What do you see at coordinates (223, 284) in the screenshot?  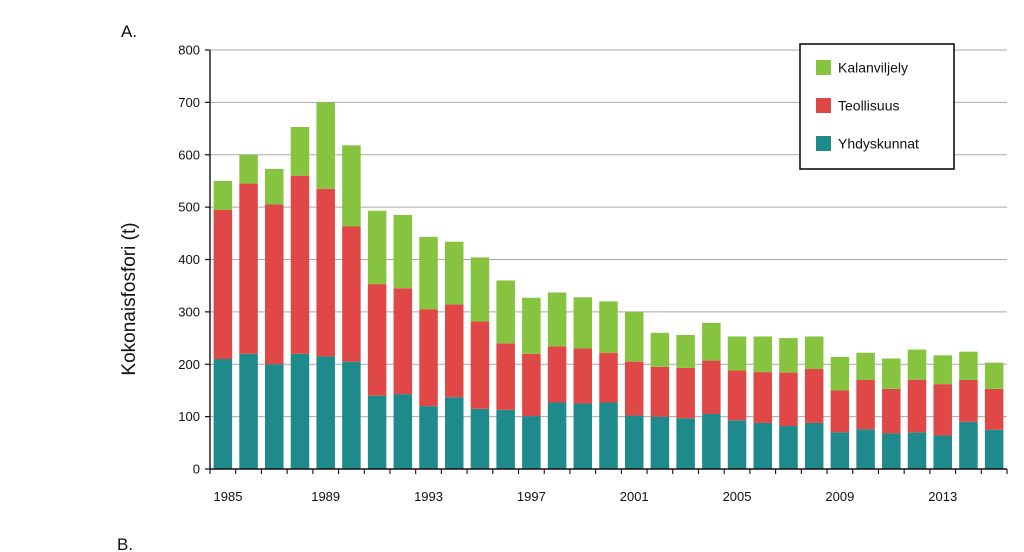 I see `bar-segment-teollisuus-1985` at bounding box center [223, 284].